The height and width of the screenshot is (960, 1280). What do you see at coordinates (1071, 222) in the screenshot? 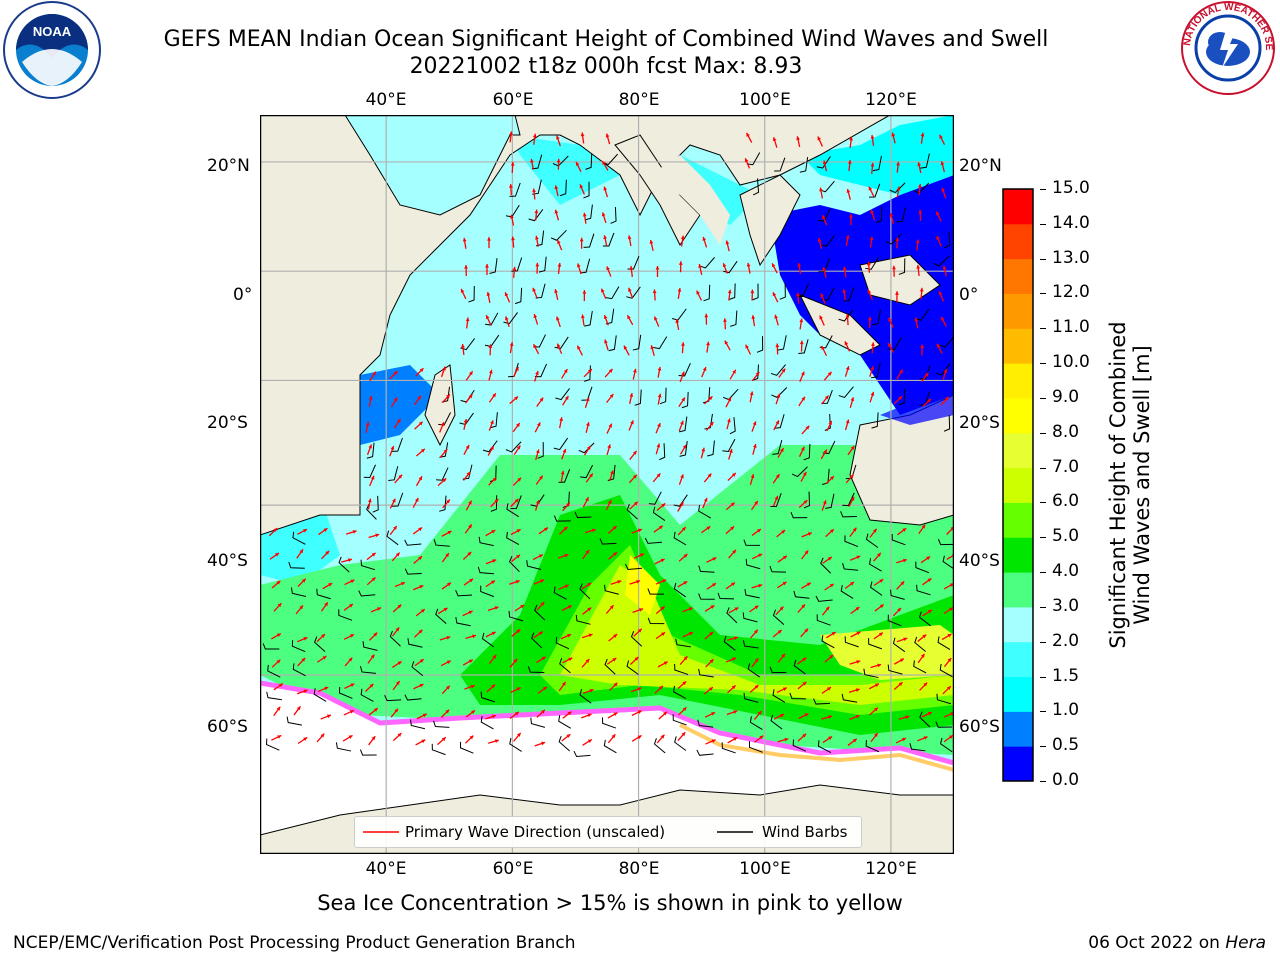
I see `colorbar-tick-label: 14.0` at bounding box center [1071, 222].